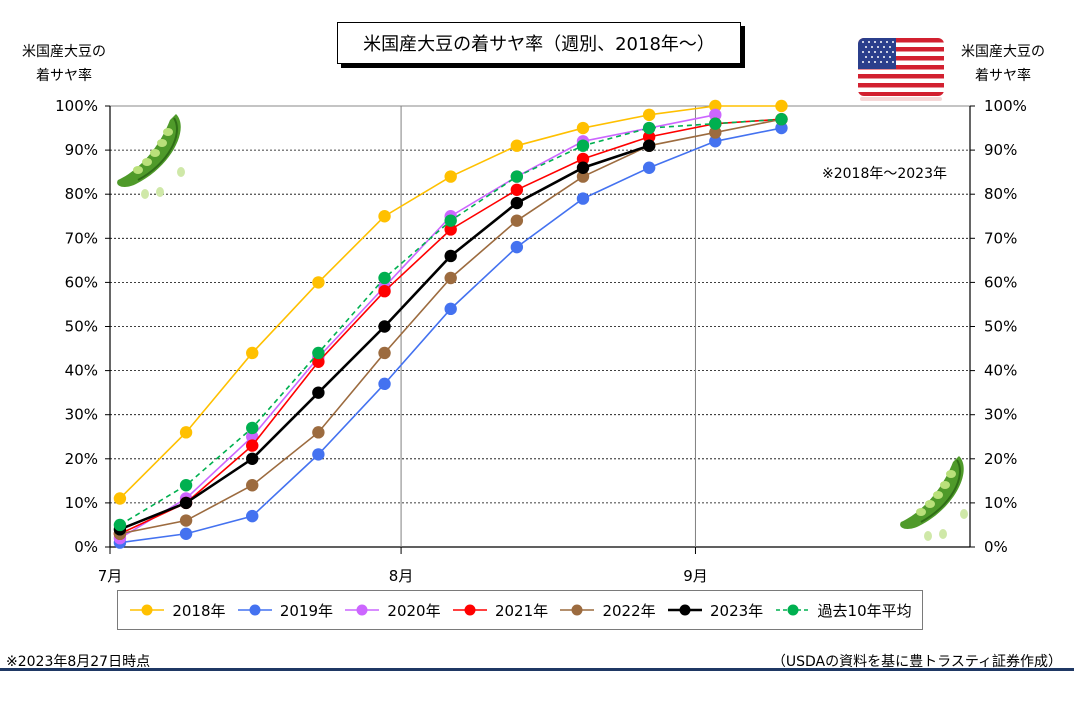  I want to click on y-tick-label-right: 60%, so click(1000, 282).